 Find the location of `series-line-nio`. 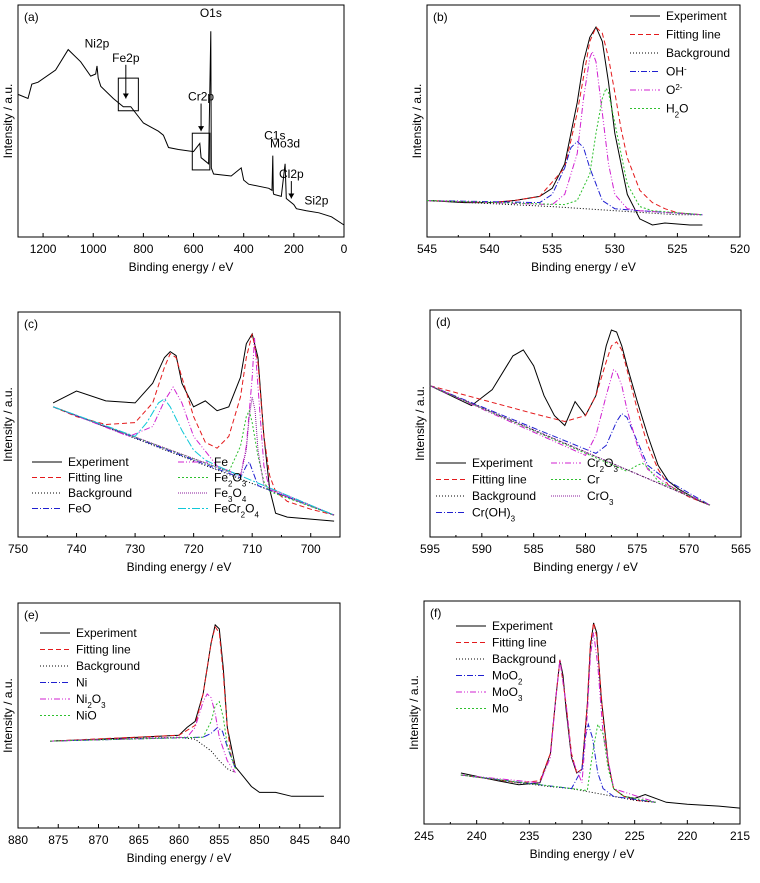

series-line-nio is located at coordinates (143, 734).